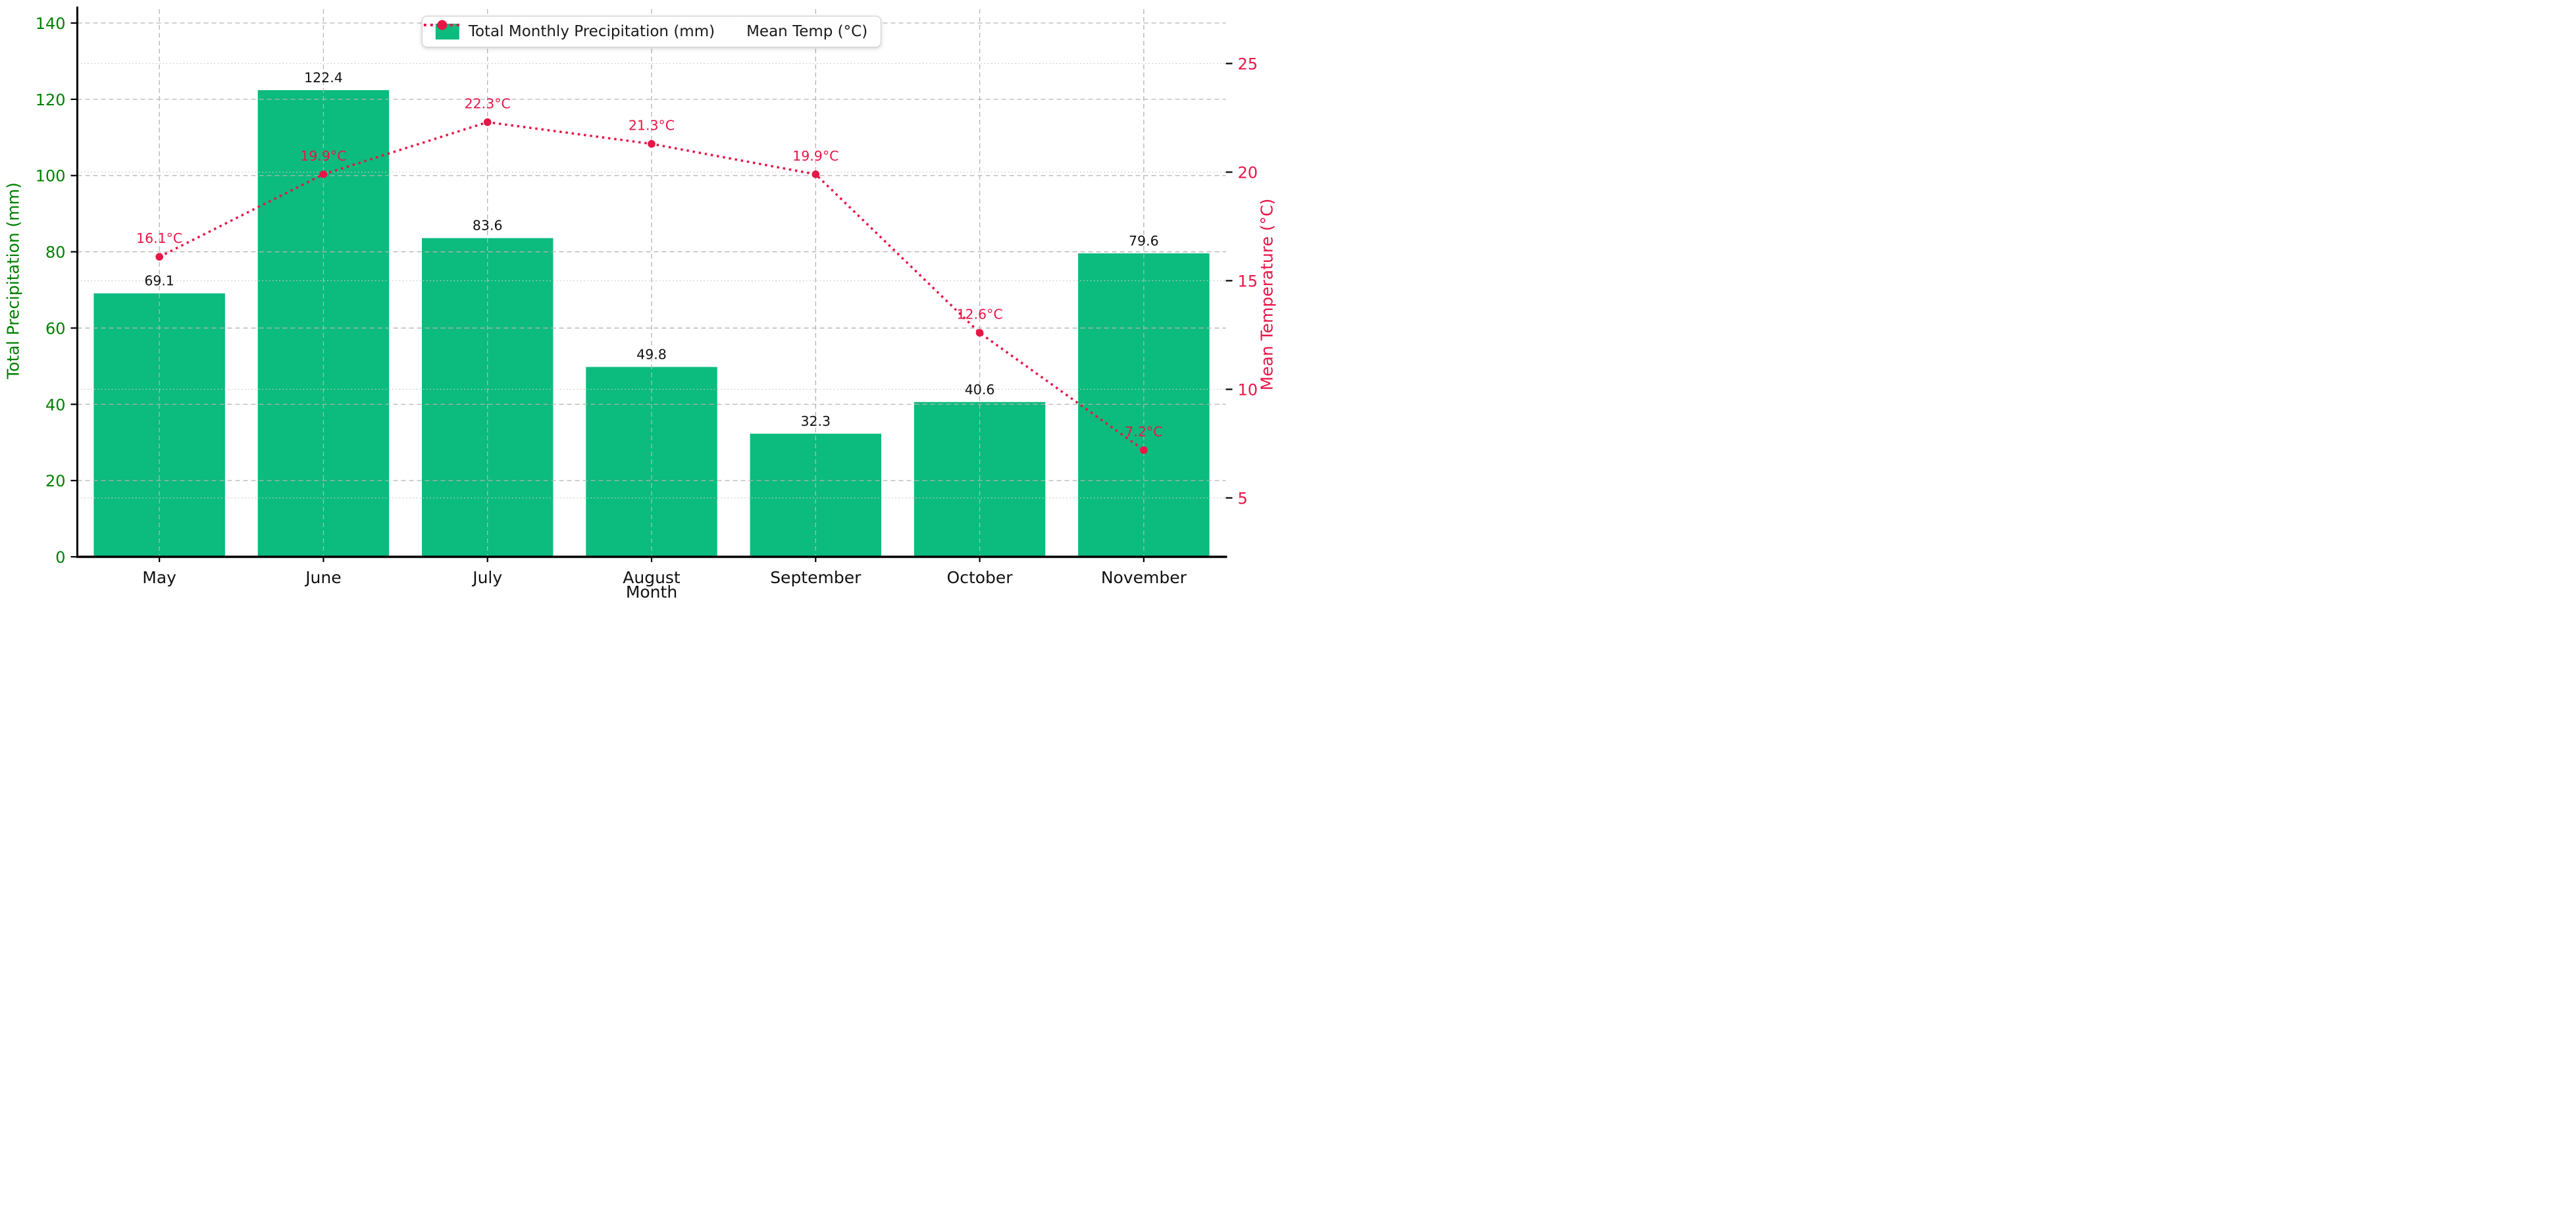 Image resolution: width=2576 pixels, height=1215 pixels. What do you see at coordinates (488, 104) in the screenshot?
I see `temp-value-label-july: 22.3°C` at bounding box center [488, 104].